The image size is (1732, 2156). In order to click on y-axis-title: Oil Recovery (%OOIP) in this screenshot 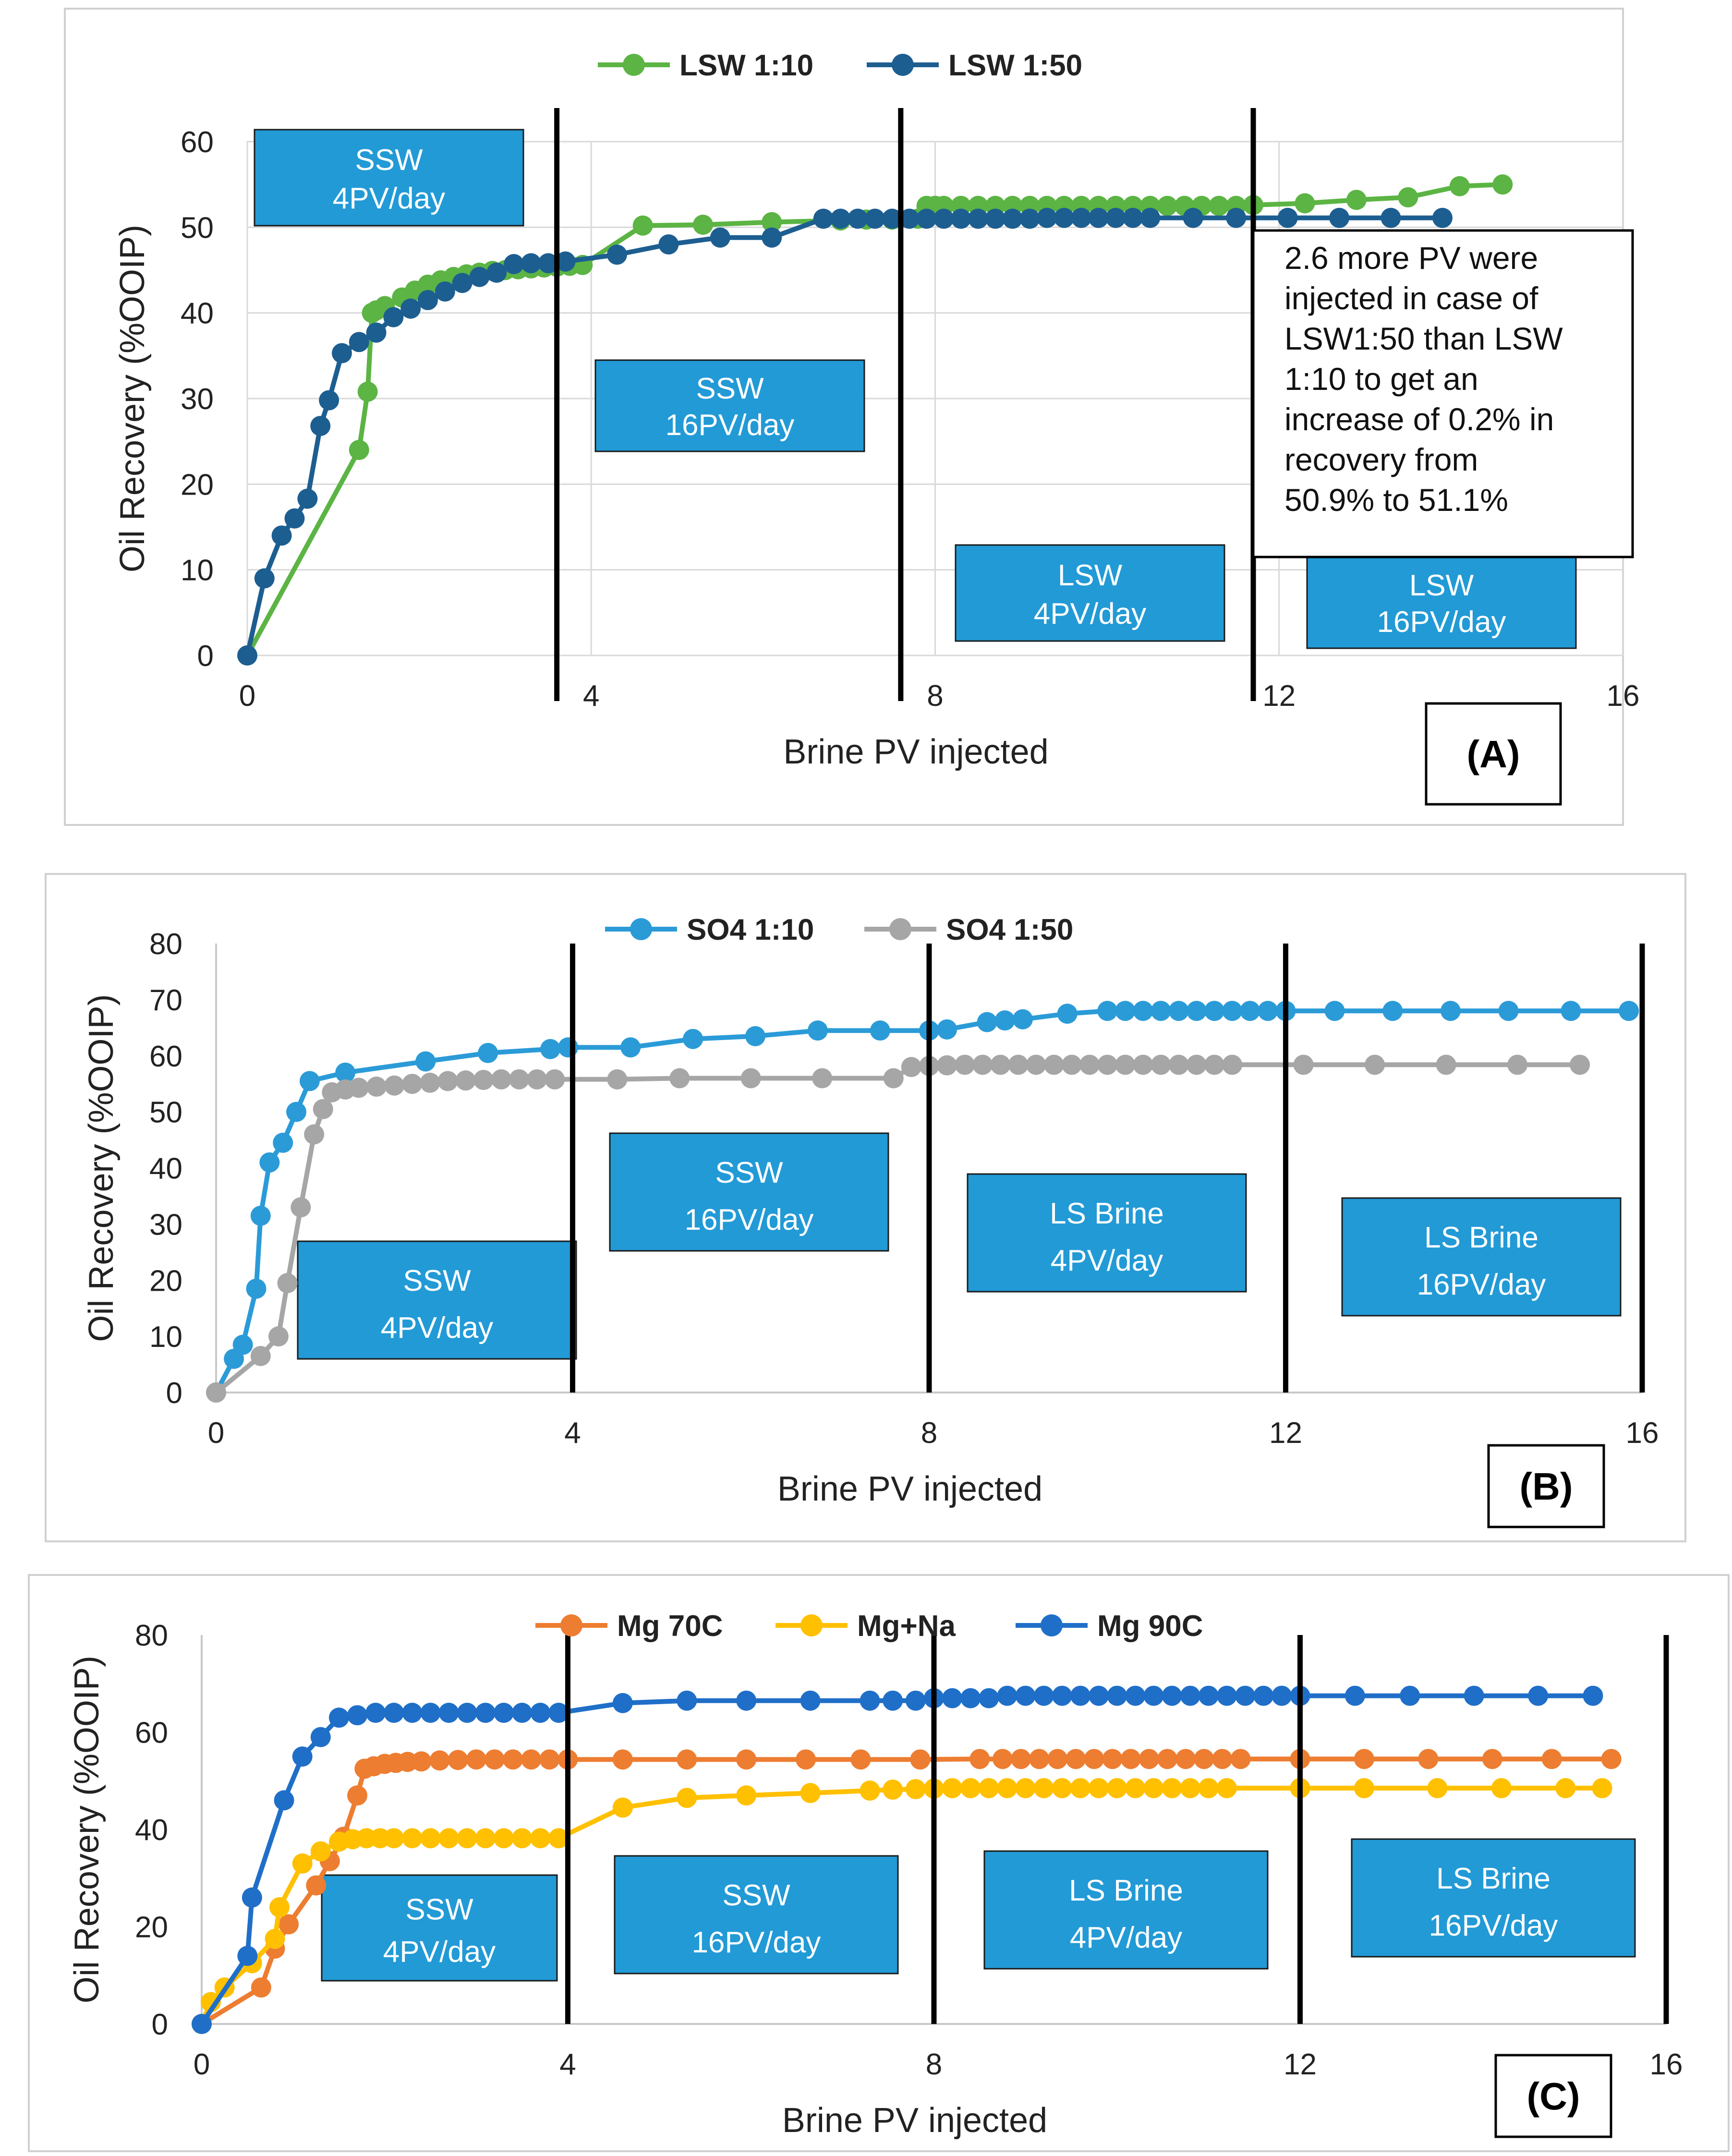, I will do `click(102, 1168)`.